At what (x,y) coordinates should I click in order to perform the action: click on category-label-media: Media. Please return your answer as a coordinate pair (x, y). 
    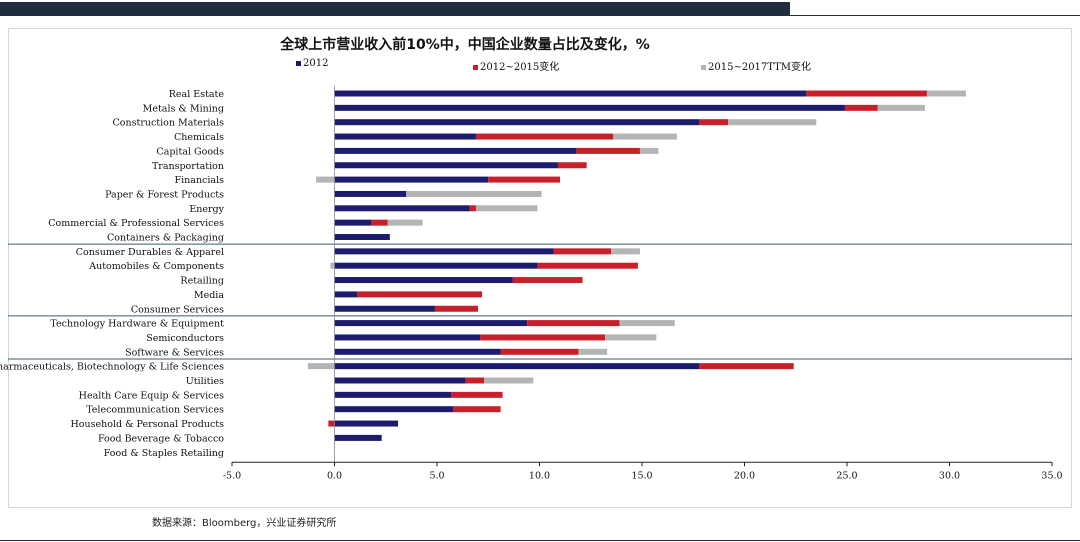
    Looking at the image, I should click on (209, 295).